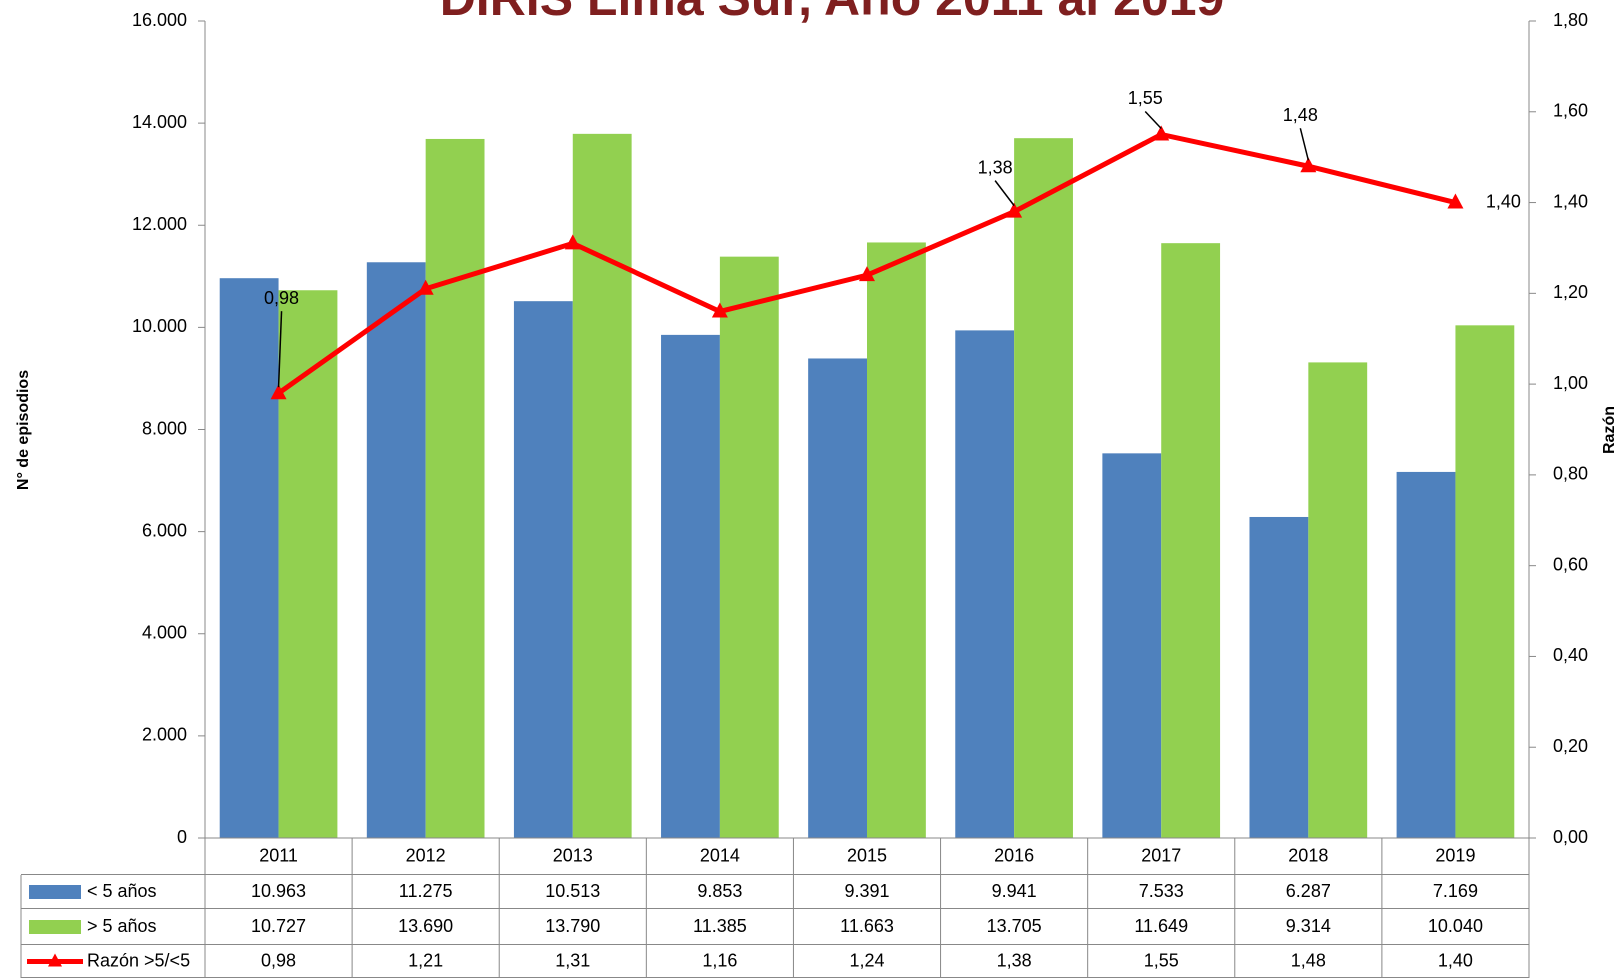 The width and height of the screenshot is (1623, 978). What do you see at coordinates (720, 855) in the screenshot?
I see `x-tick-label: 2014` at bounding box center [720, 855].